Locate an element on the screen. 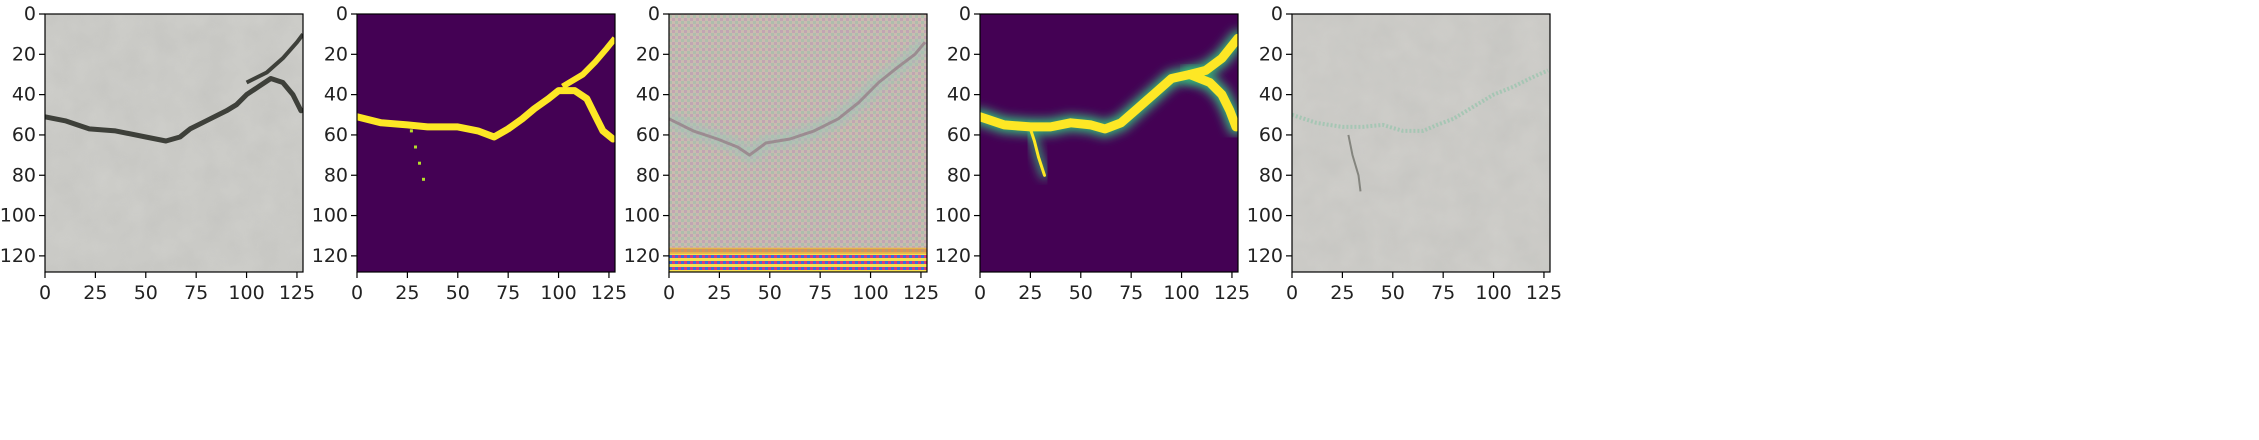  mask-branch is located at coordinates (588, 63).